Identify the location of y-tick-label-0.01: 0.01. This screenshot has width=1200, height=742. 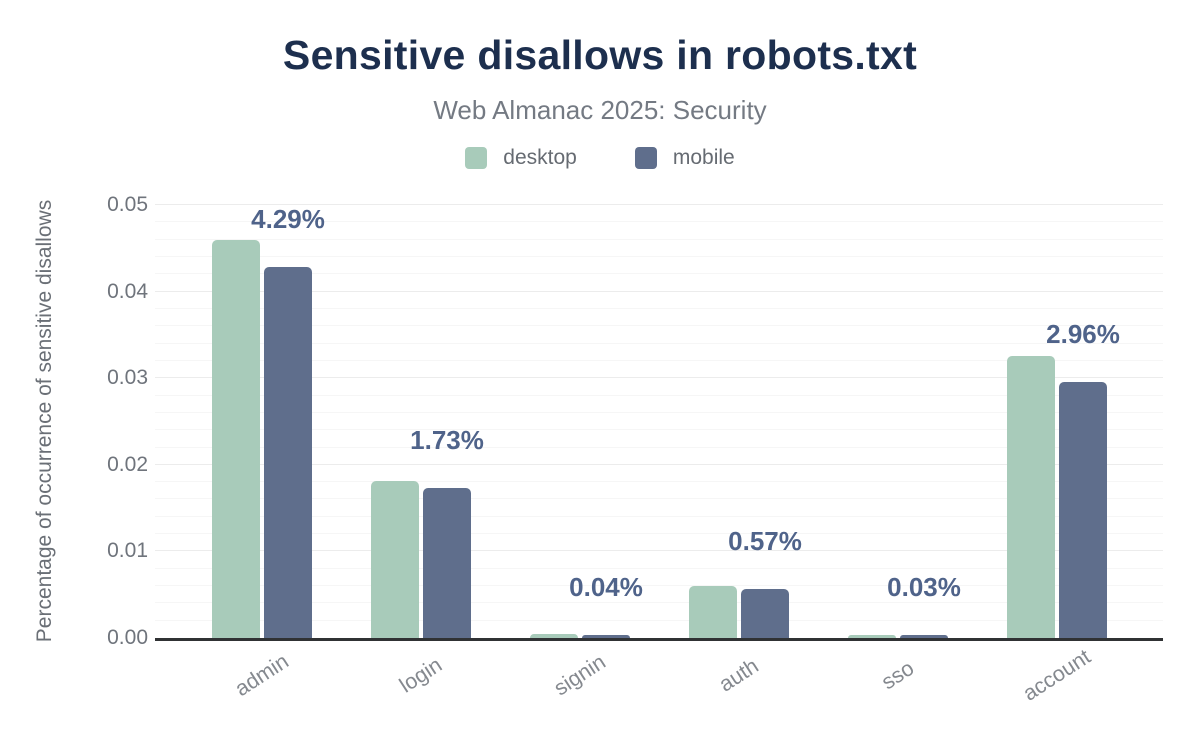
(127, 551).